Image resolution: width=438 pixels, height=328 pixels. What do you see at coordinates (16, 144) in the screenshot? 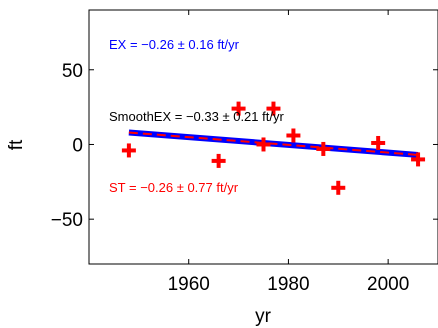
I see `y-axis-label: ft` at bounding box center [16, 144].